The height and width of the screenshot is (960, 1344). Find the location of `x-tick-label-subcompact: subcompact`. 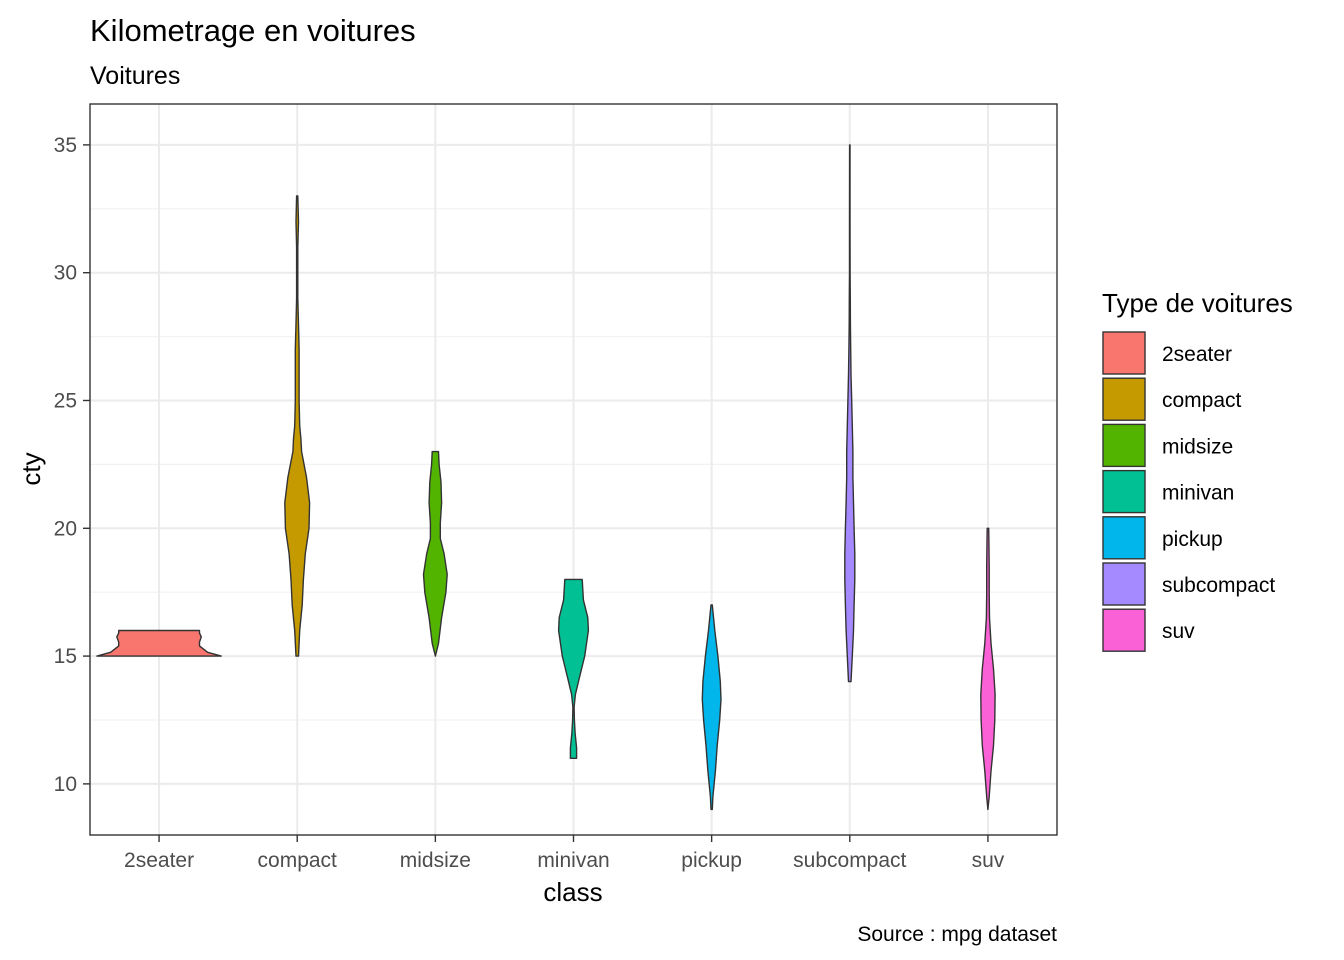

x-tick-label-subcompact: subcompact is located at coordinates (849, 860).